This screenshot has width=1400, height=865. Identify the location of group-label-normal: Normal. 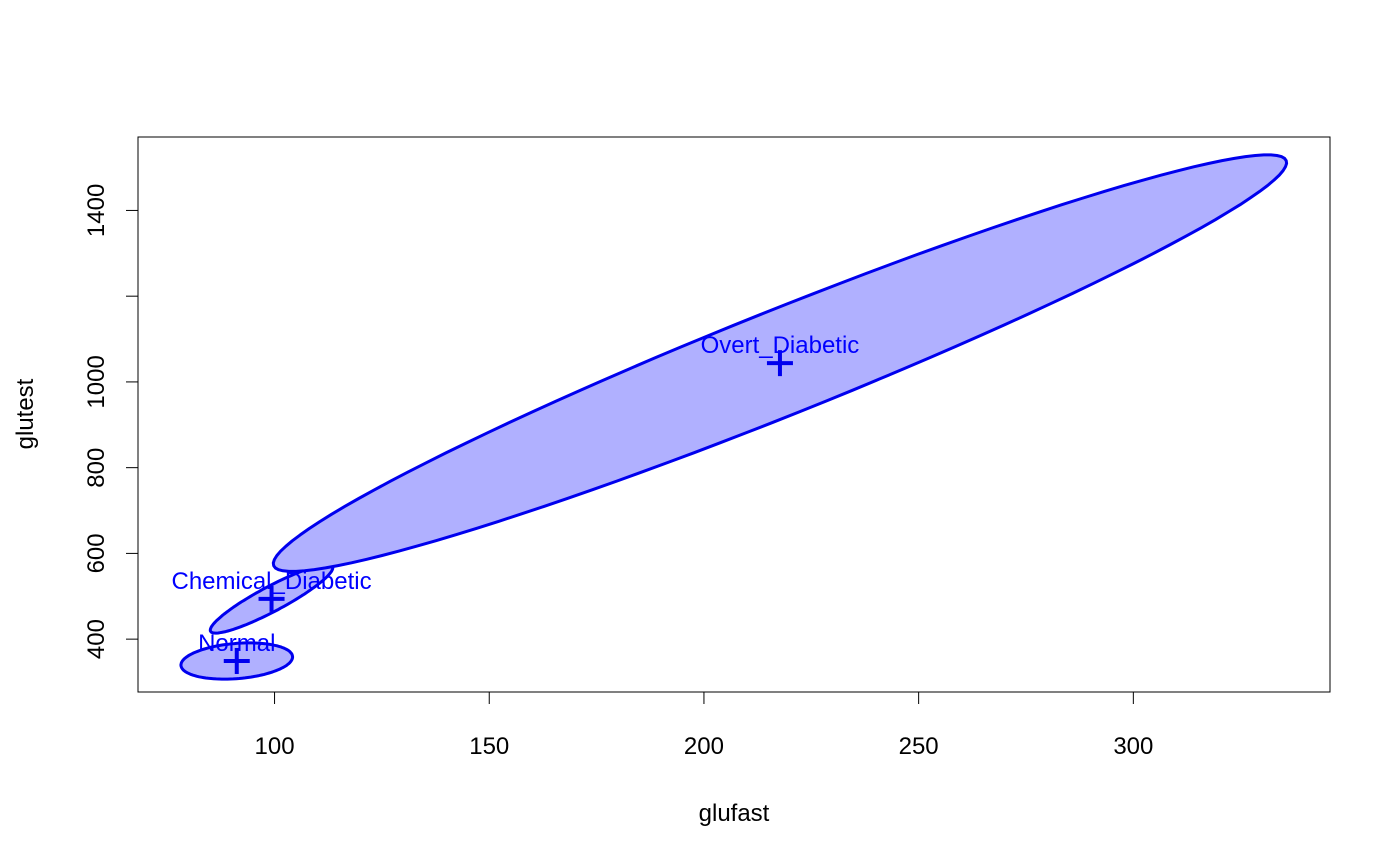
(236, 643).